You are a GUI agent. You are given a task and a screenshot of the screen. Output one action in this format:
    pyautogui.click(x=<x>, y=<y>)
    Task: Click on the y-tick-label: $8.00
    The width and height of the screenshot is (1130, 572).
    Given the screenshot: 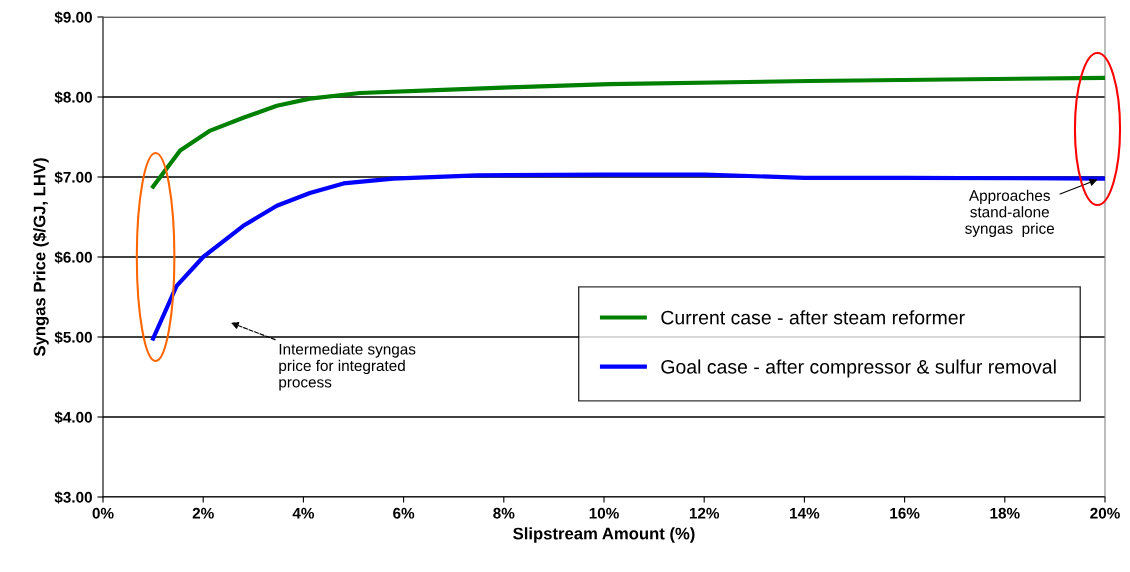 What is the action you would take?
    pyautogui.click(x=73, y=97)
    